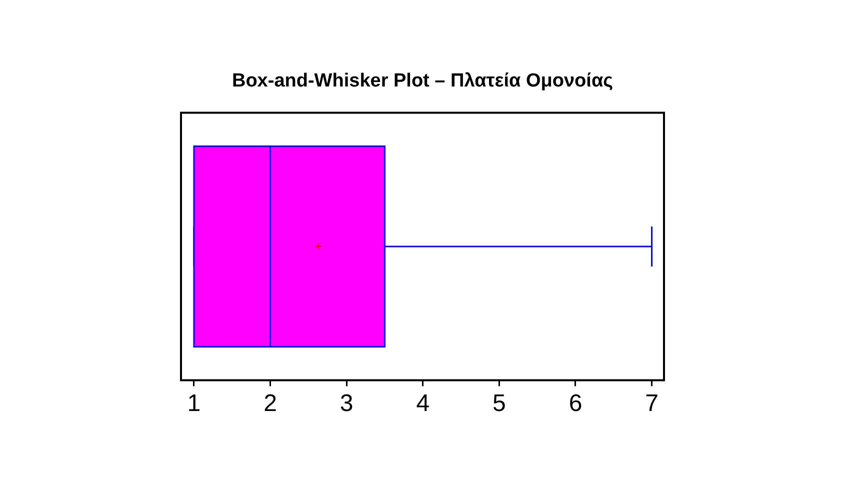 The height and width of the screenshot is (491, 841). Describe the element at coordinates (499, 404) in the screenshot. I see `x-tick-label: 5` at that location.